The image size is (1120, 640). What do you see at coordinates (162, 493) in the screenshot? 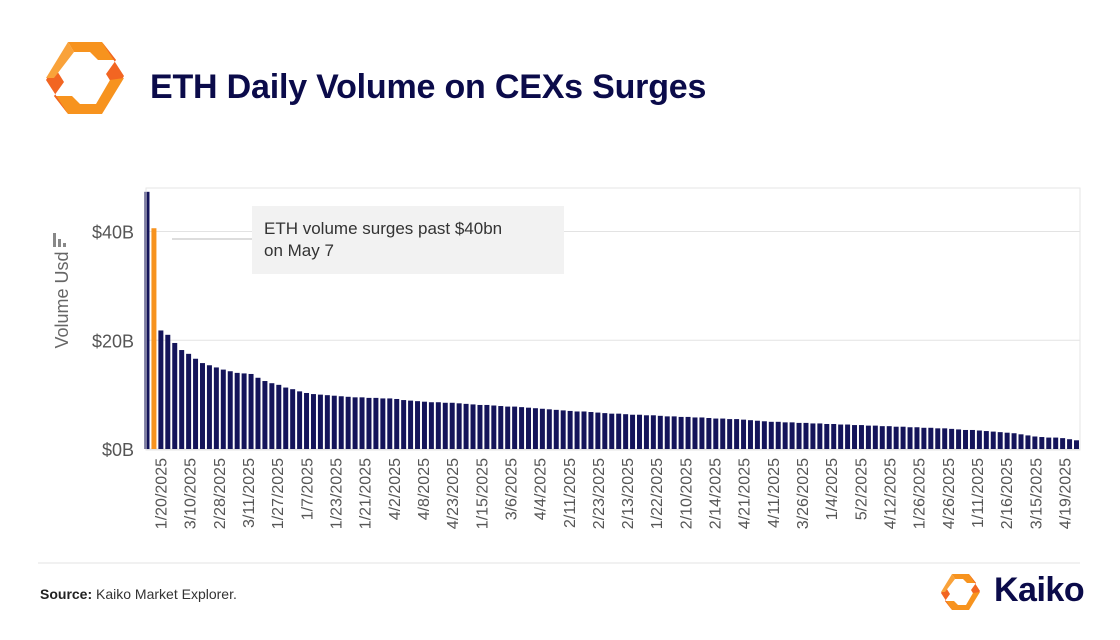
I see `x-tick-label: 1/20/2025` at bounding box center [162, 493].